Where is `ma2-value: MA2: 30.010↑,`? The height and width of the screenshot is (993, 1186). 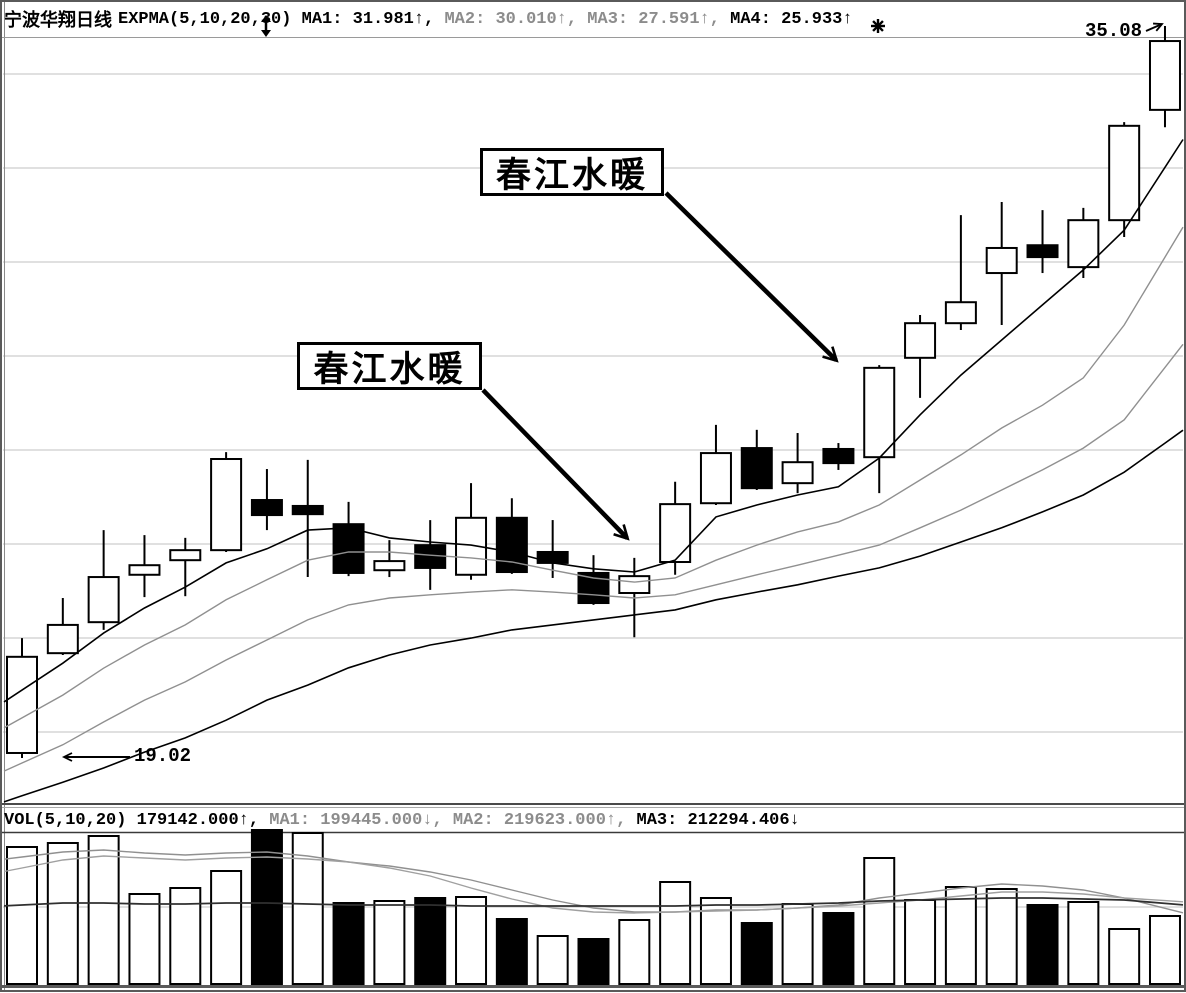 ma2-value: MA2: 30.010↑, is located at coordinates (516, 19).